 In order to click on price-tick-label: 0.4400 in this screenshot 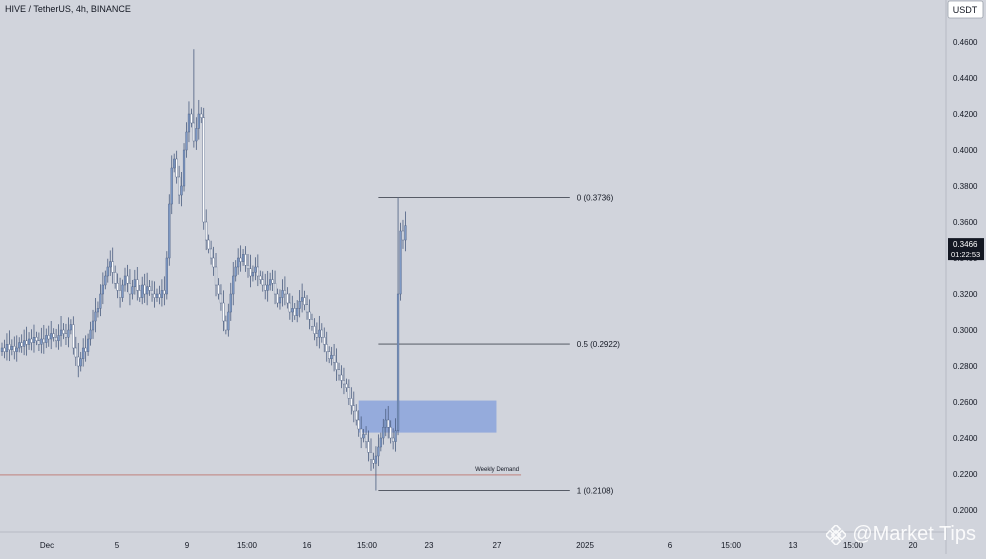, I will do `click(965, 78)`.